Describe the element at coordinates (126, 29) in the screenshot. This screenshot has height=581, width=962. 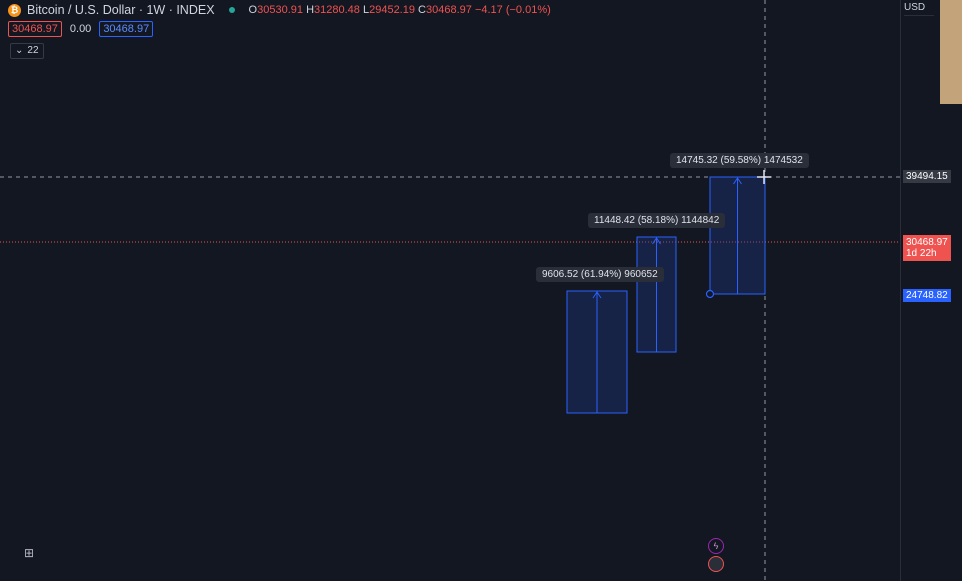
I see `buy-price-button: 30468.97` at that location.